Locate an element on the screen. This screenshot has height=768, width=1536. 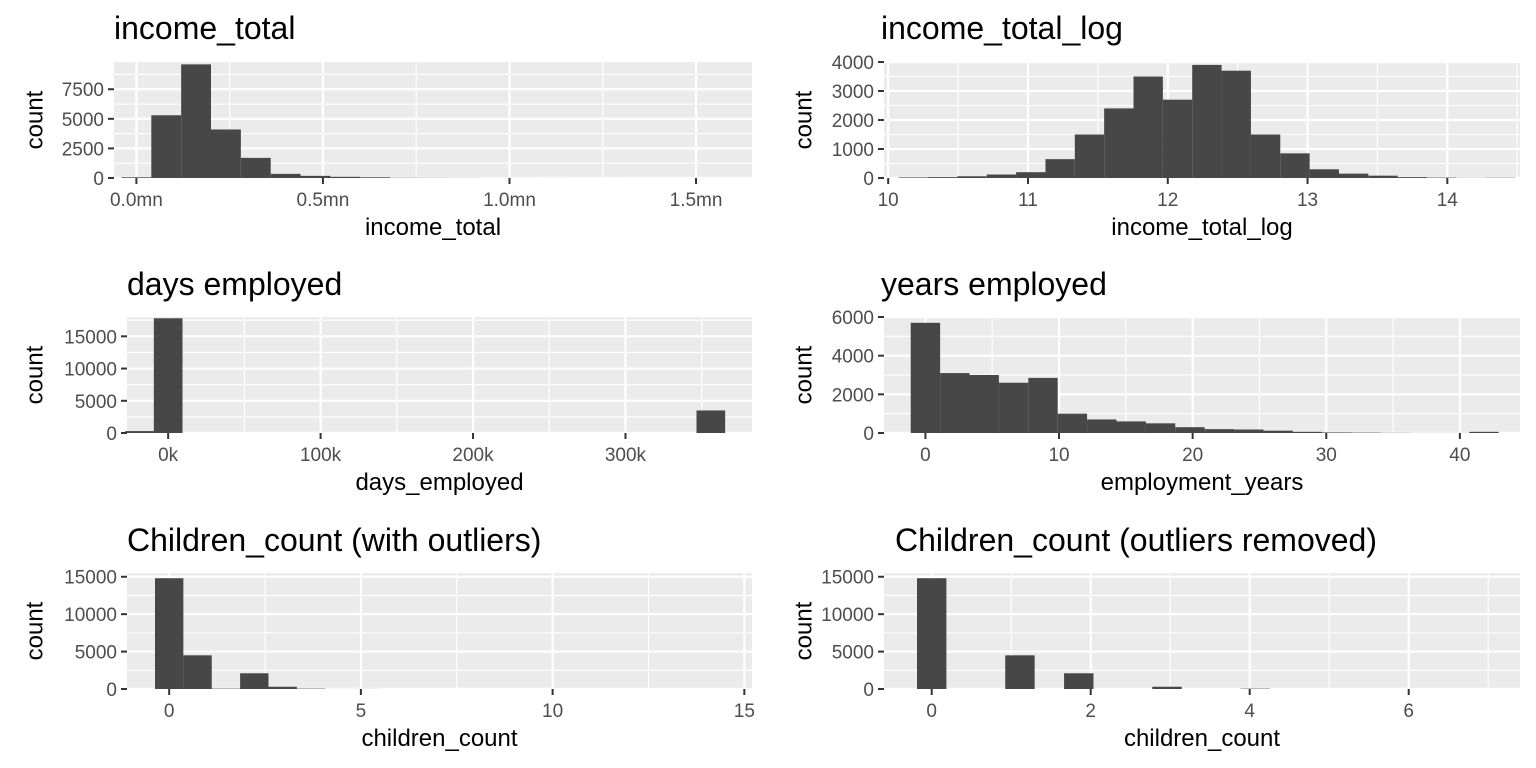
x-tick-label: 2 is located at coordinates (1090, 711).